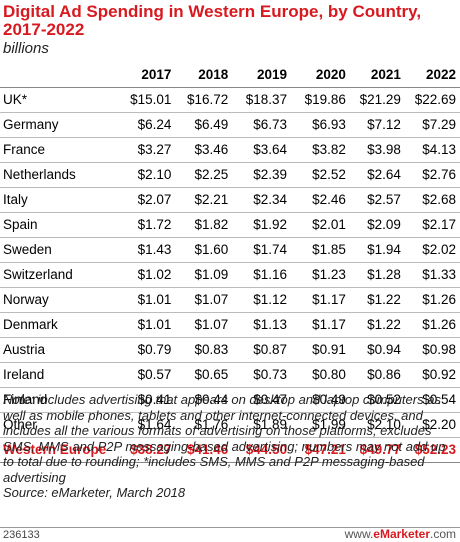 This screenshot has width=460, height=542. I want to click on value-cell: $49.77, so click(373, 450).